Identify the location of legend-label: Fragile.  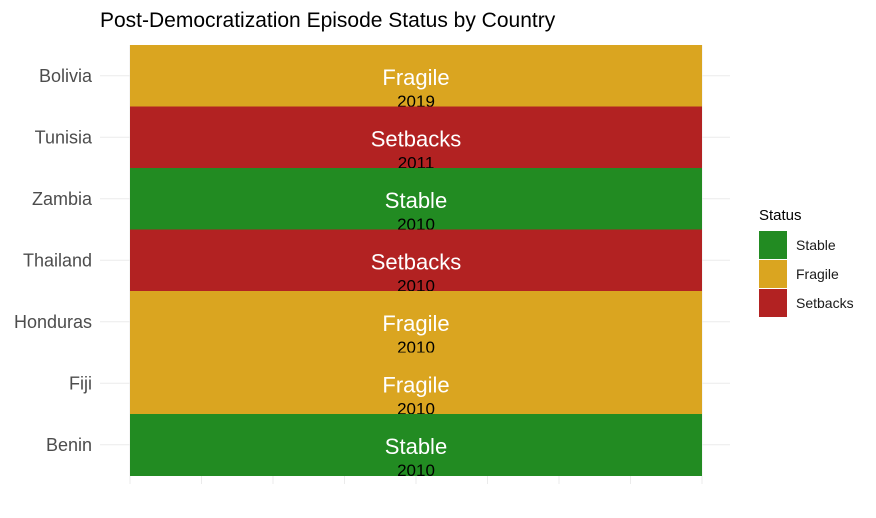
(817, 274).